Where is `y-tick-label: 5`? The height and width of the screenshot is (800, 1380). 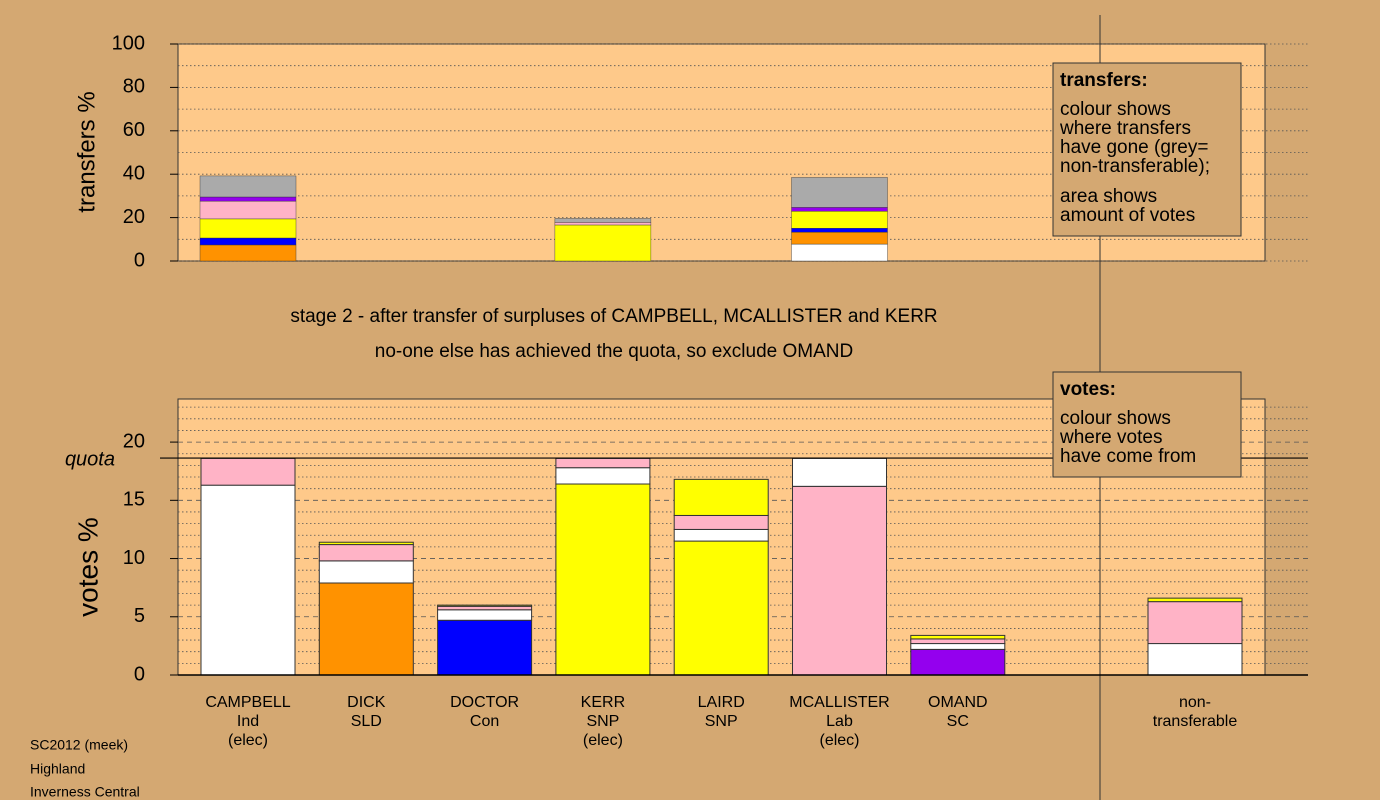 y-tick-label: 5 is located at coordinates (139, 616).